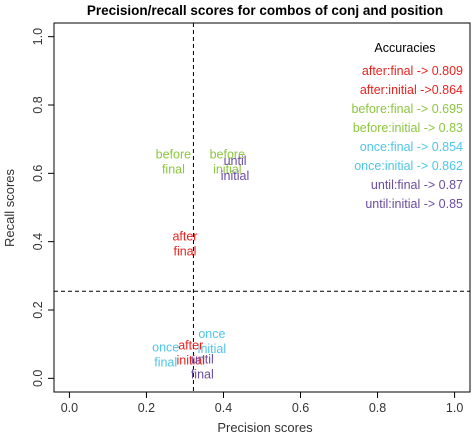 The width and height of the screenshot is (474, 436). I want to click on point-label: until final, so click(202, 366).